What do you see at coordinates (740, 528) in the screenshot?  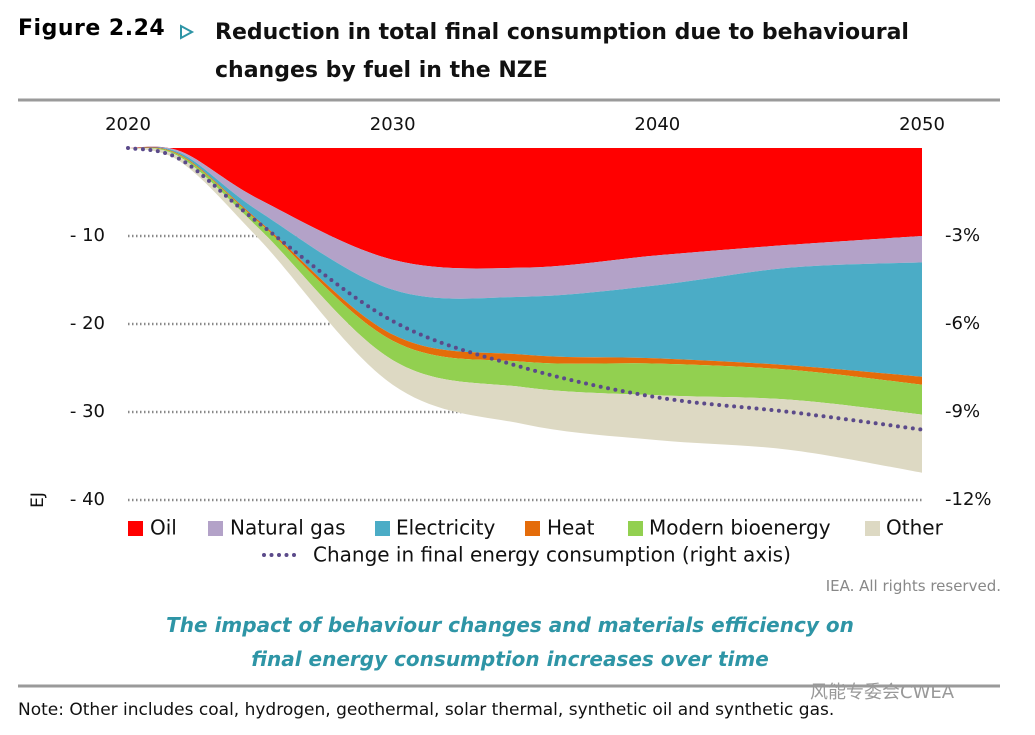 I see `legend-label: Modern bioenergy` at bounding box center [740, 528].